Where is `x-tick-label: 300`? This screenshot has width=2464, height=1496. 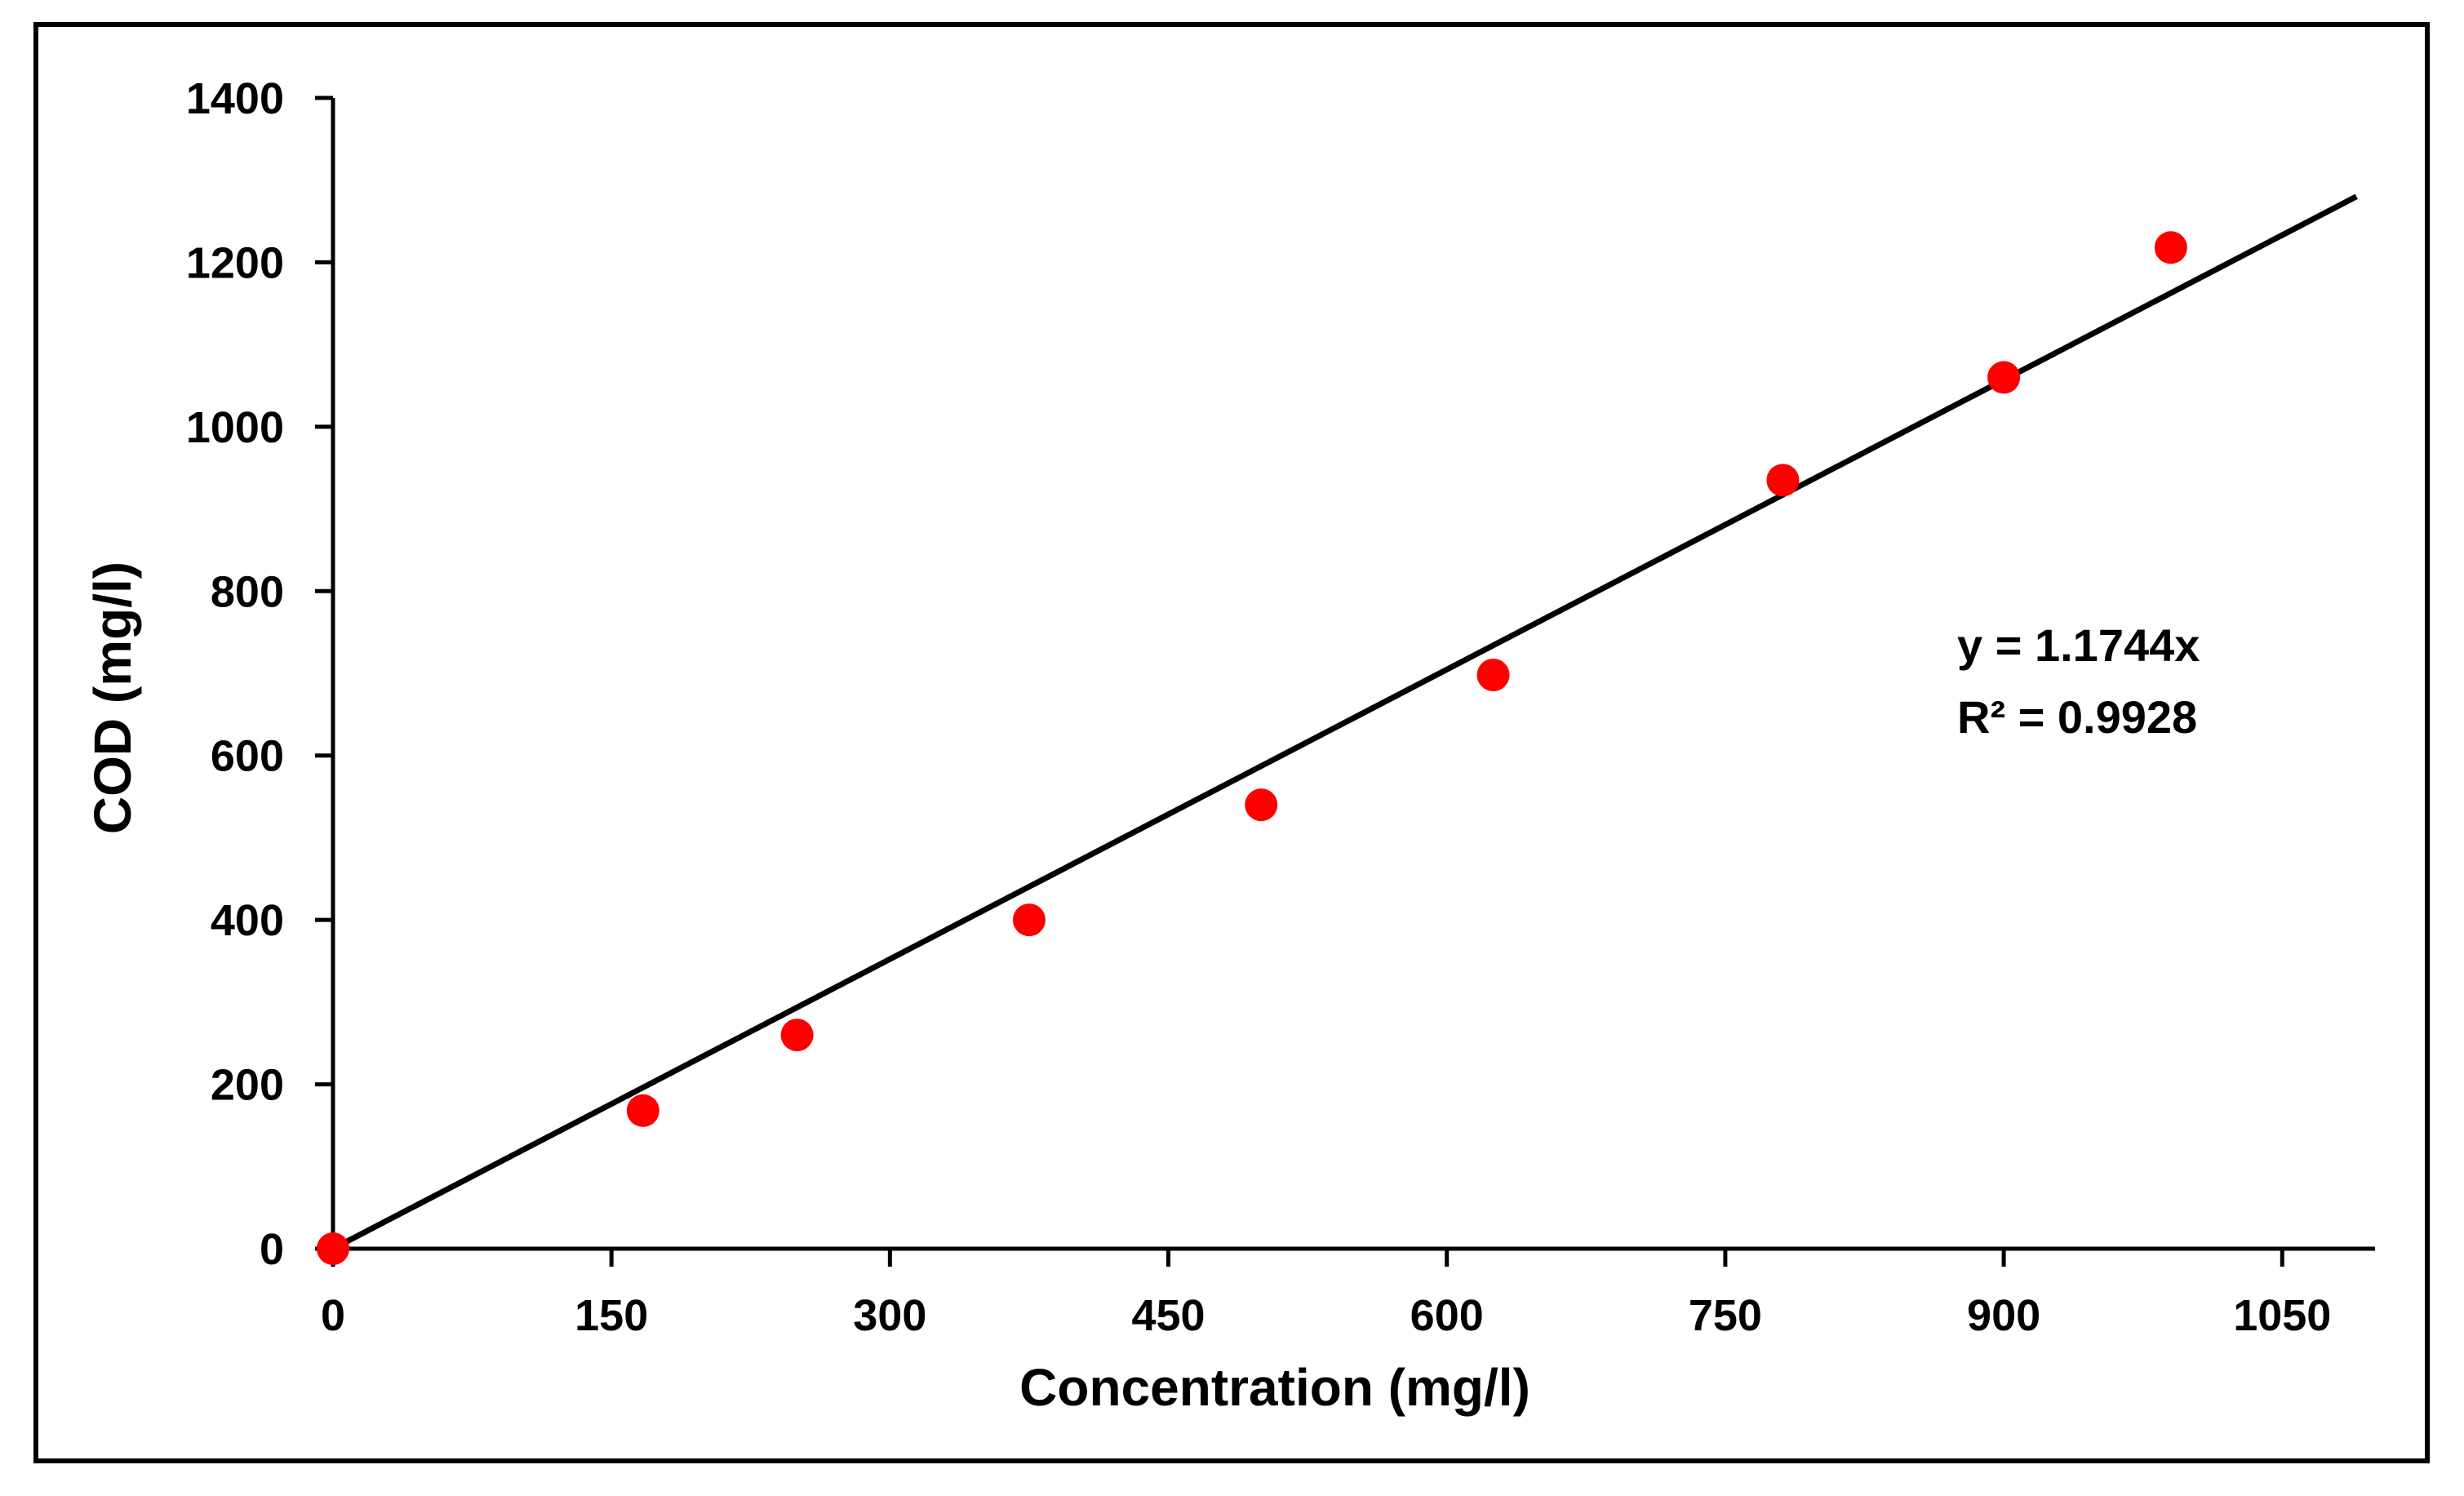
x-tick-label: 300 is located at coordinates (890, 1315).